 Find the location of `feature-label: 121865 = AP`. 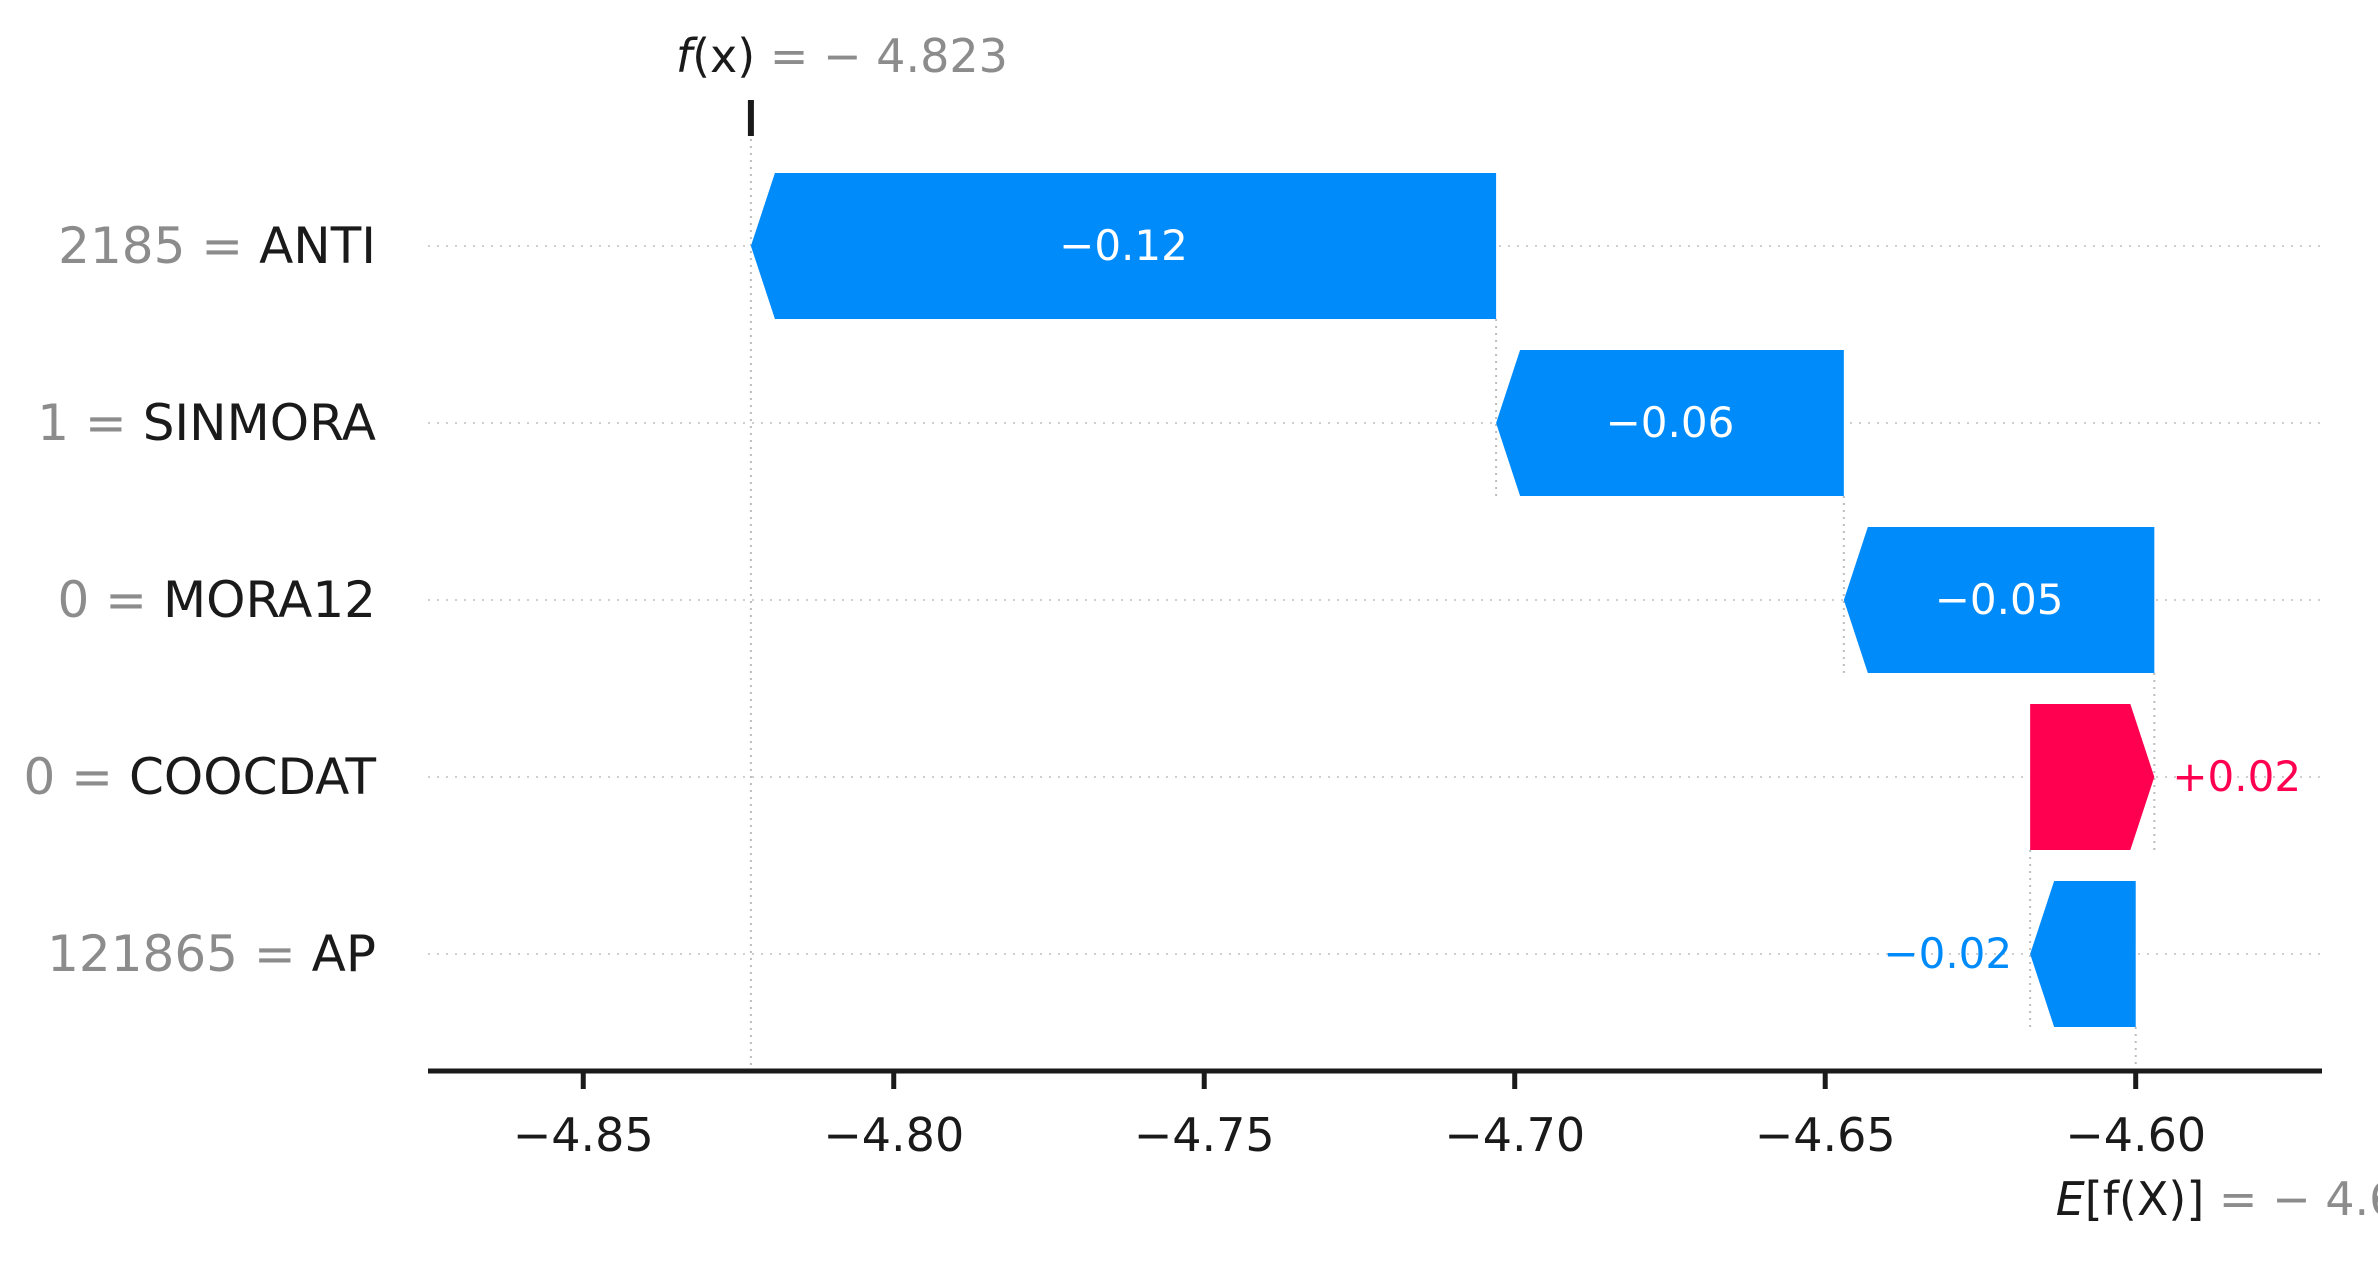

feature-label: 121865 = AP is located at coordinates (211, 954).